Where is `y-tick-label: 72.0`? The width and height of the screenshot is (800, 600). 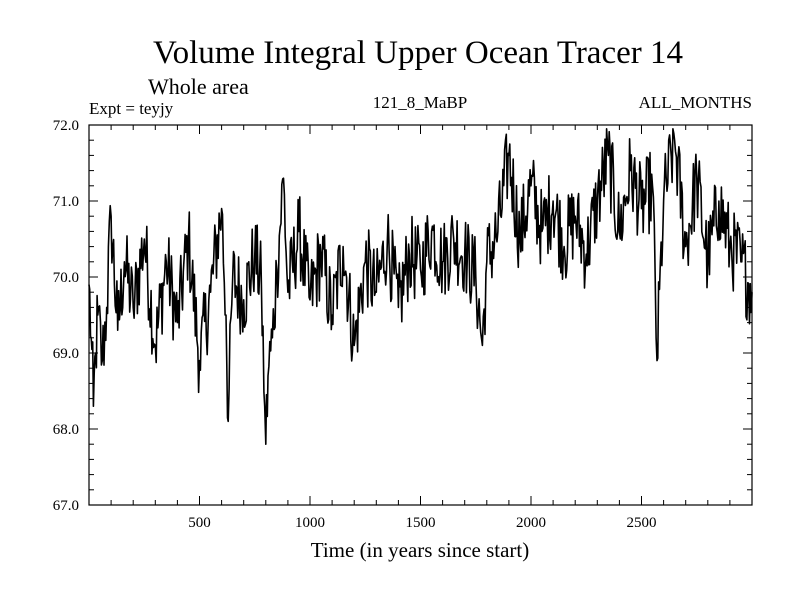 y-tick-label: 72.0 is located at coordinates (66, 126).